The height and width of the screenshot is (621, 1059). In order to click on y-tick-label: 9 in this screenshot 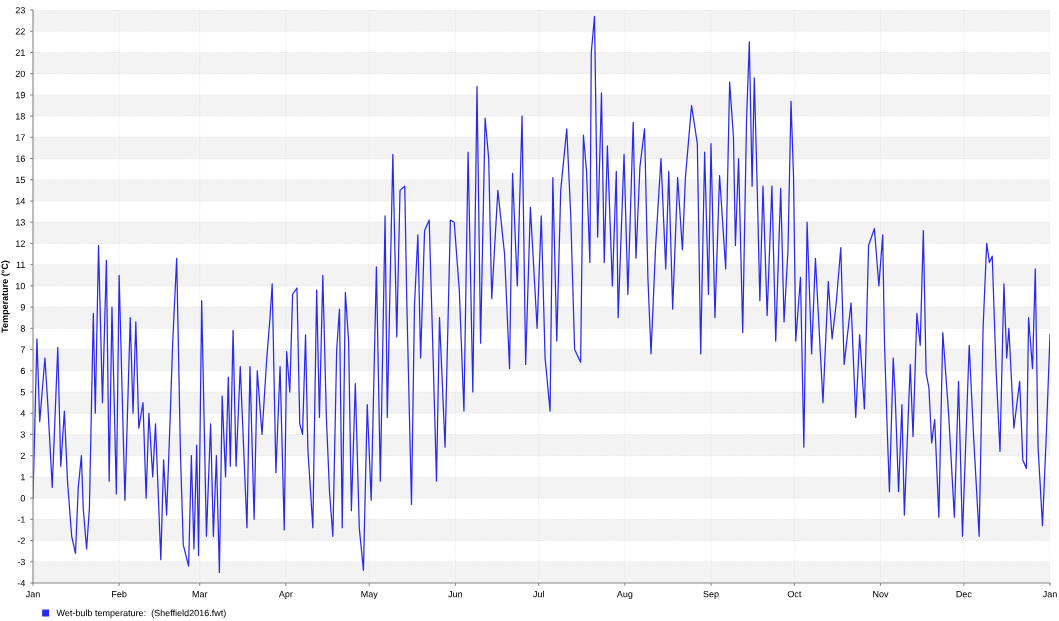, I will do `click(22, 307)`.